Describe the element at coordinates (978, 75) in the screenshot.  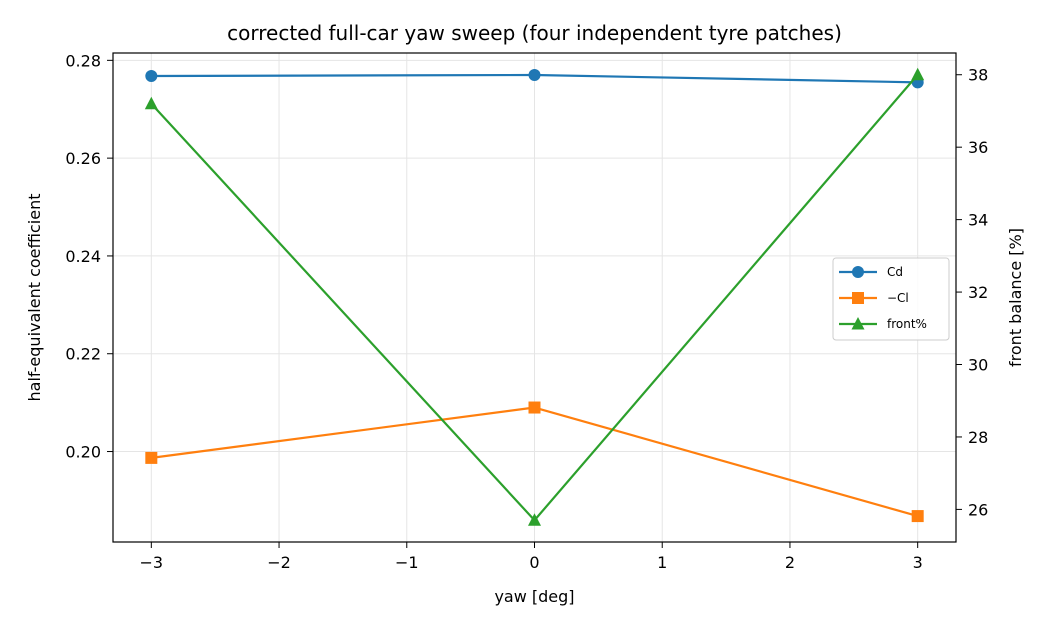
I see `y2-tick-label: 38` at that location.